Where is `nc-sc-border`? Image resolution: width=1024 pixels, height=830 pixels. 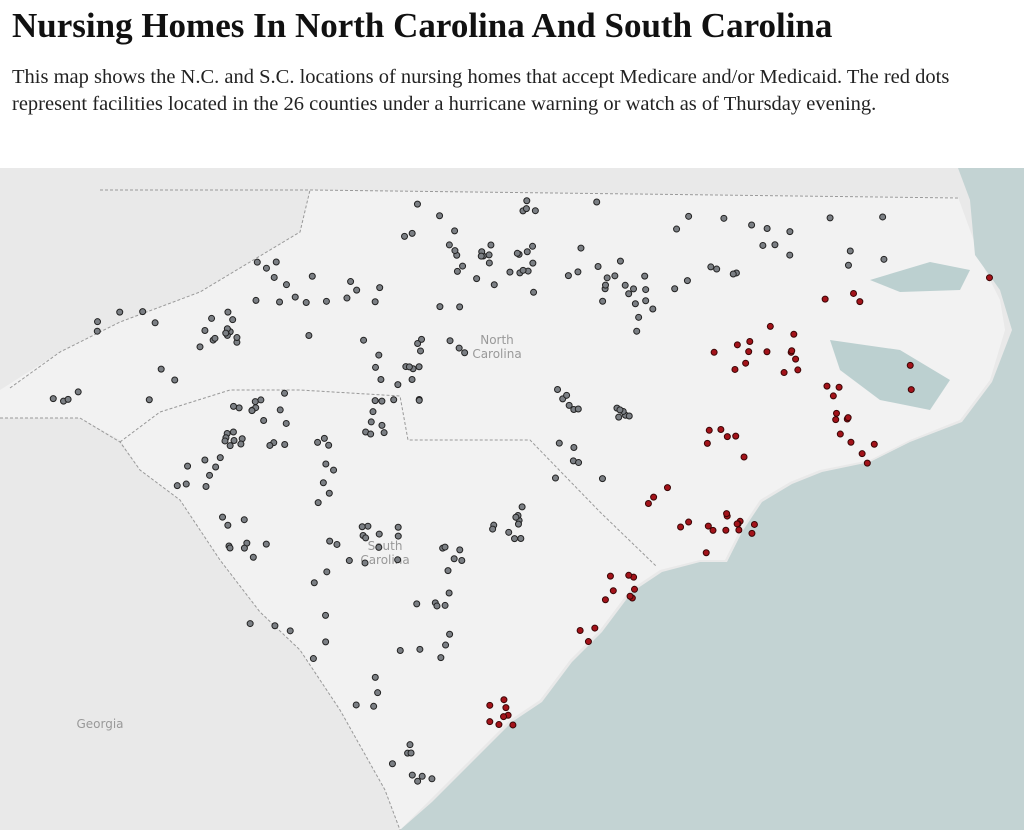
nc-sc-border is located at coordinates (388, 478).